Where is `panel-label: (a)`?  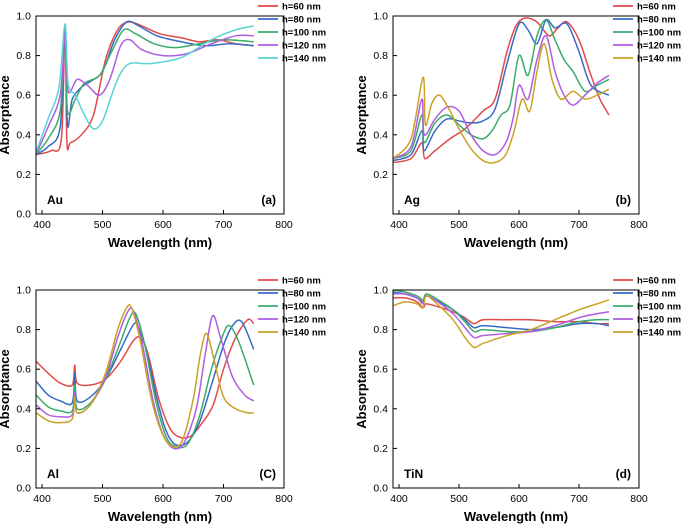 panel-label: (a) is located at coordinates (268, 200).